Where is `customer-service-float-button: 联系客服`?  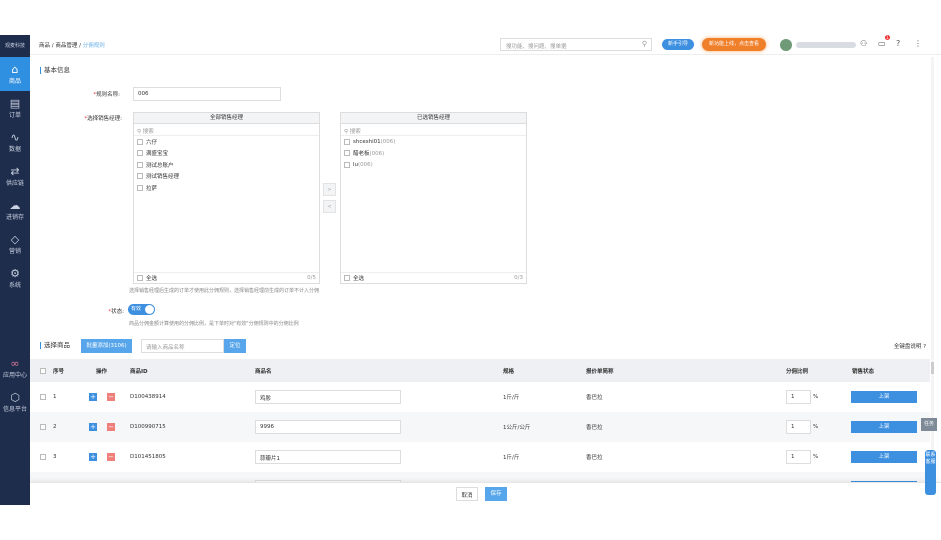
customer-service-float-button: 联系客服 is located at coordinates (930, 472).